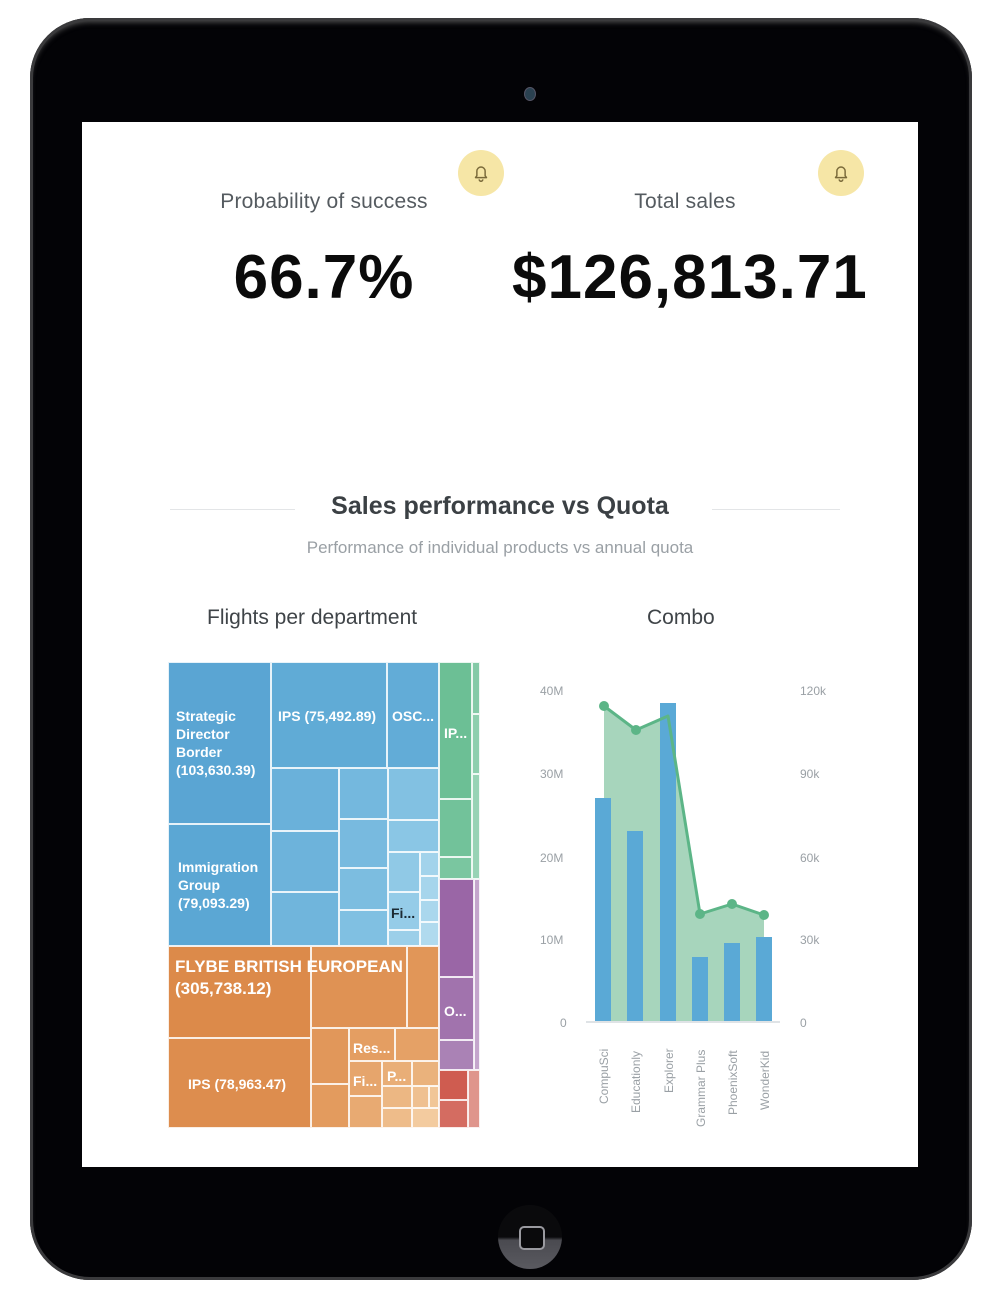 Image resolution: width=1000 pixels, height=1296 pixels. Describe the element at coordinates (604, 1076) in the screenshot. I see `x-label: CompuSci` at that location.